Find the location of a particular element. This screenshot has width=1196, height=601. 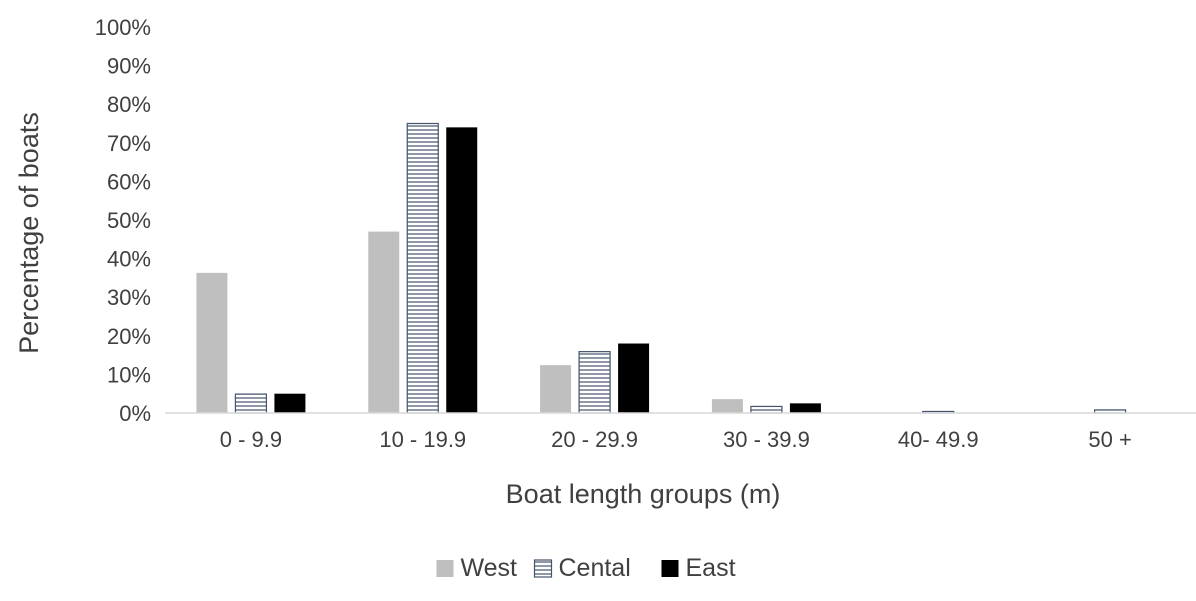

legend-swatch-cental is located at coordinates (543, 568).